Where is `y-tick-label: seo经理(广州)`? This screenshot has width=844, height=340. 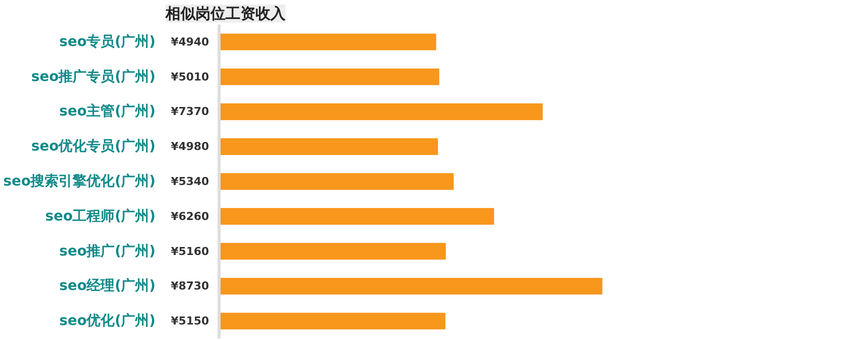 y-tick-label: seo经理(广州) is located at coordinates (107, 285).